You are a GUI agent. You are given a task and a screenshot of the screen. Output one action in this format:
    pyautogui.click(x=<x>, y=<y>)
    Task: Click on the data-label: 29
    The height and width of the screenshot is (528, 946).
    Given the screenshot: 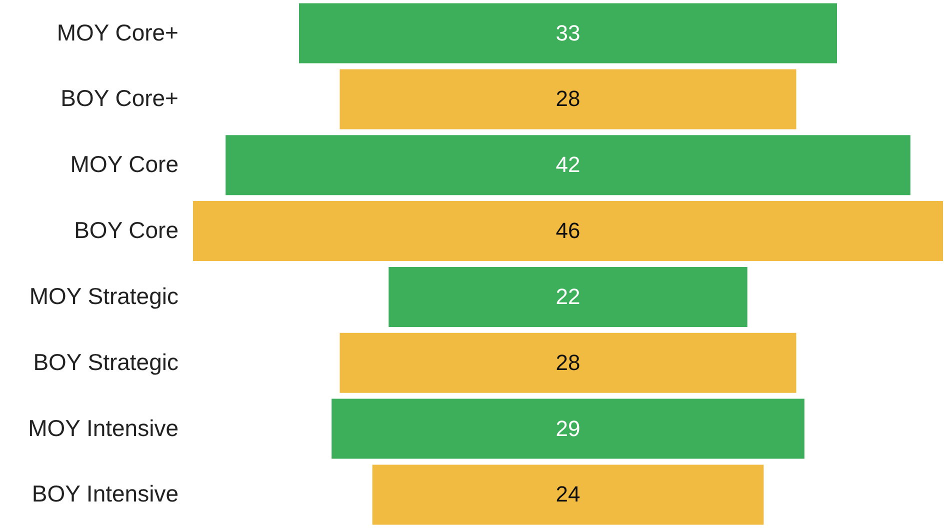 What is the action you would take?
    pyautogui.click(x=568, y=428)
    